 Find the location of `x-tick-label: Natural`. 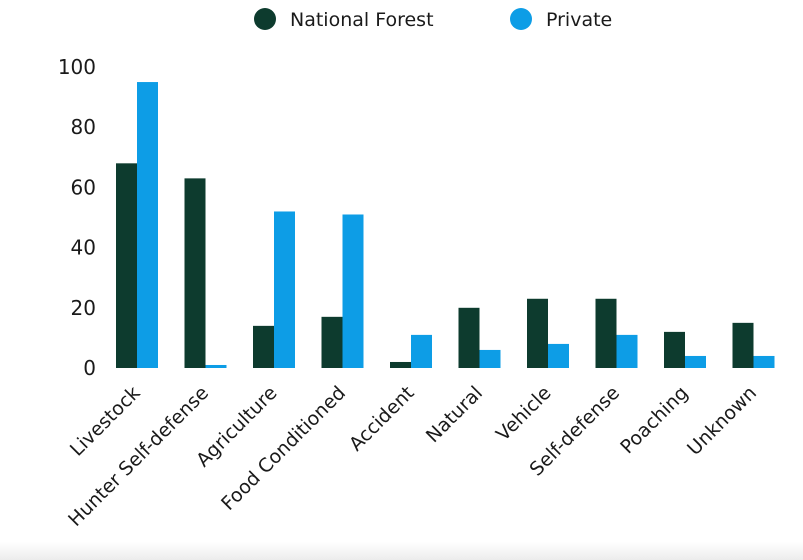

x-tick-label: Natural is located at coordinates (454, 414).